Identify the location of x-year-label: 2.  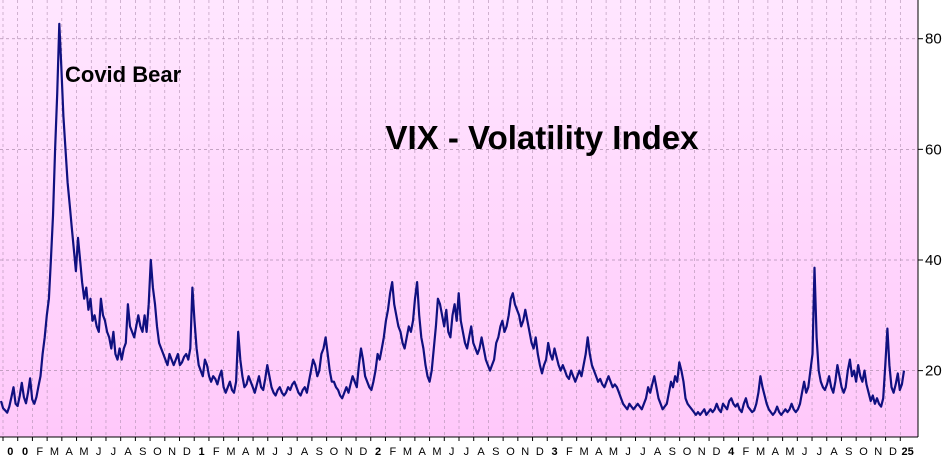
(378, 452).